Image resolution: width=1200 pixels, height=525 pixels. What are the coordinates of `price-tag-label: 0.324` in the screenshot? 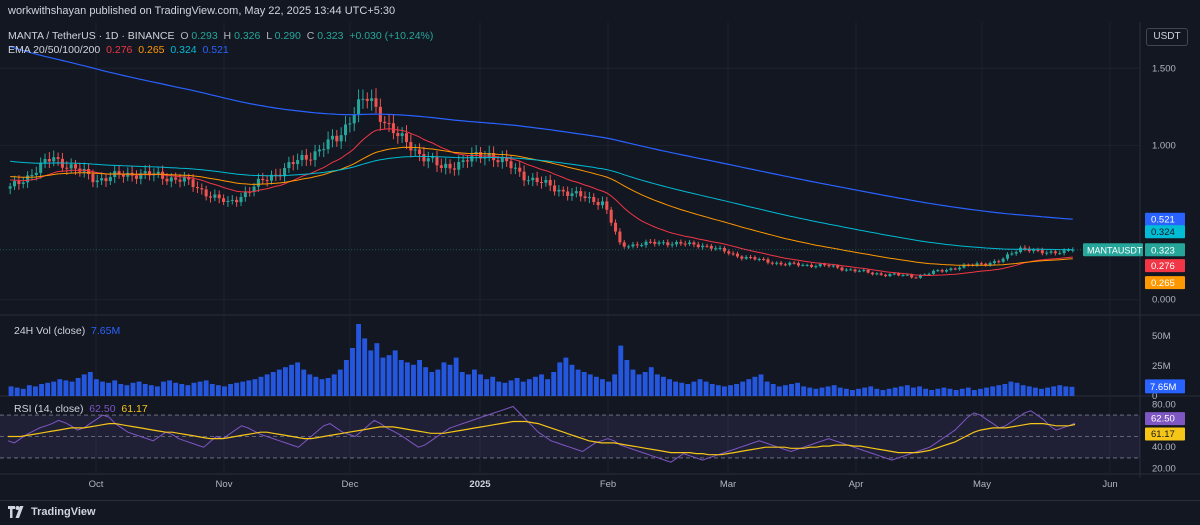 It's located at (1163, 232).